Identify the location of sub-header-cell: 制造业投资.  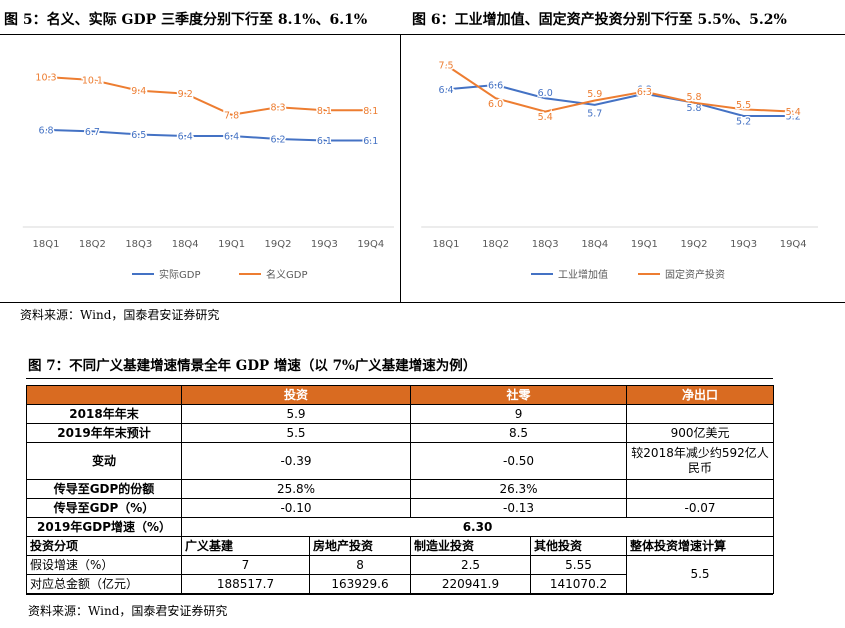
(471, 546).